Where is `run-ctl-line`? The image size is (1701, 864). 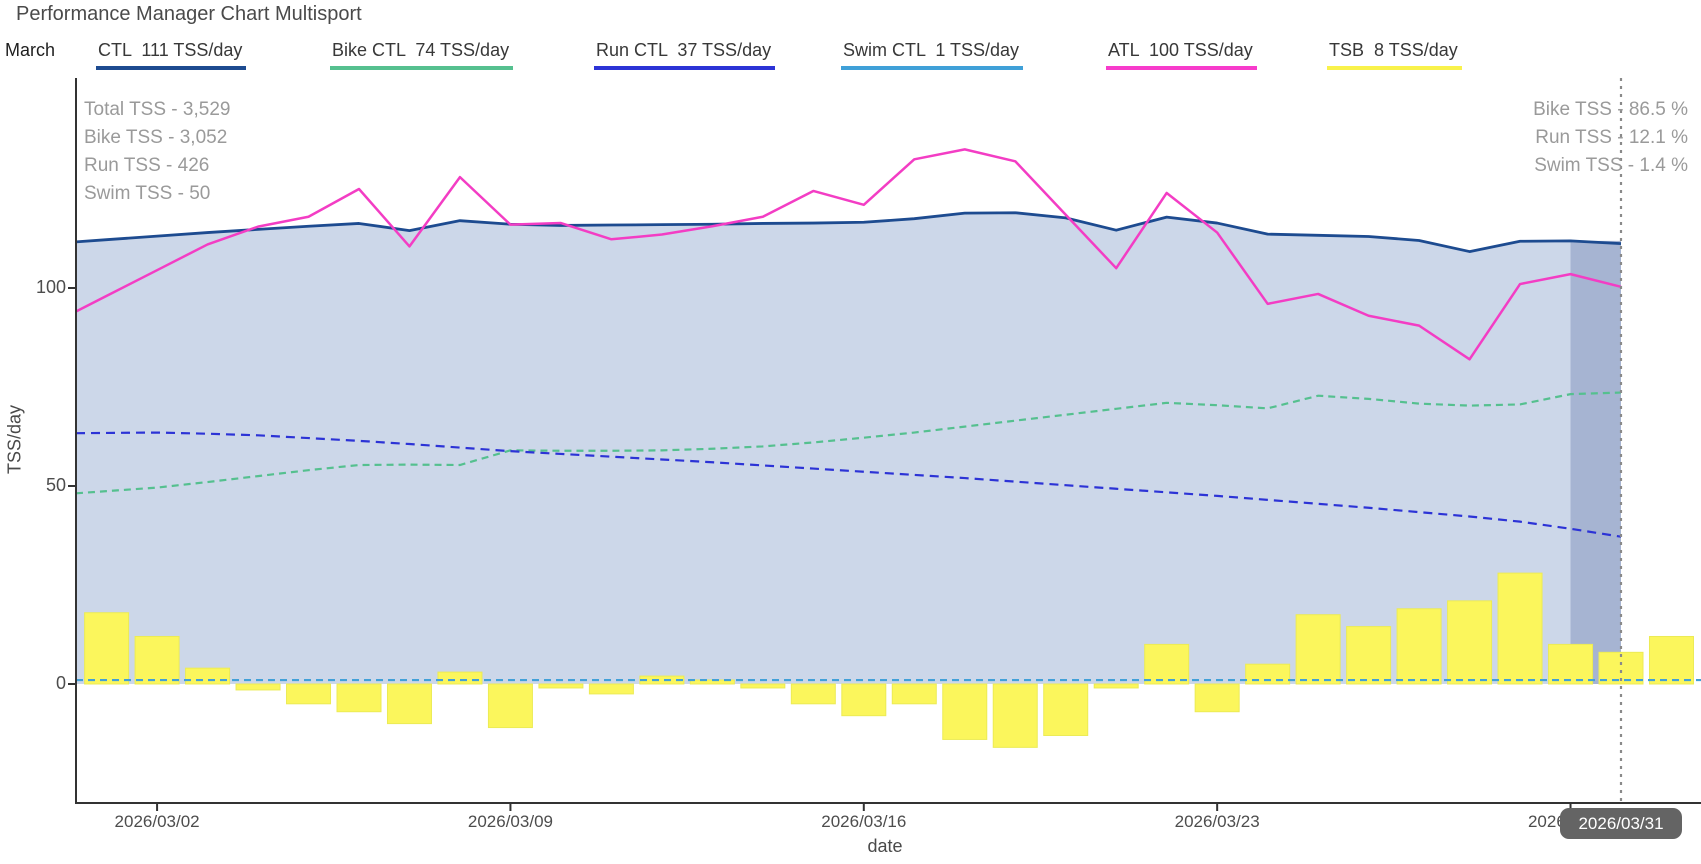 run-ctl-line is located at coordinates (848, 484).